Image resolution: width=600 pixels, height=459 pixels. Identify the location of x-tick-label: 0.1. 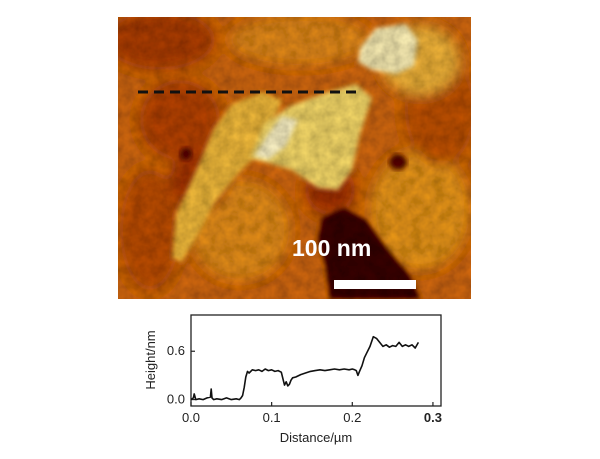
(272, 417).